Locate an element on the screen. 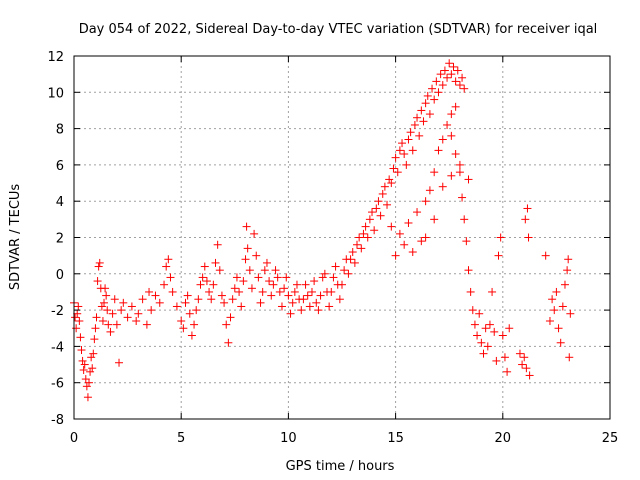  x-tick-labels: 0 5 10 15 20 25 is located at coordinates (344, 438).